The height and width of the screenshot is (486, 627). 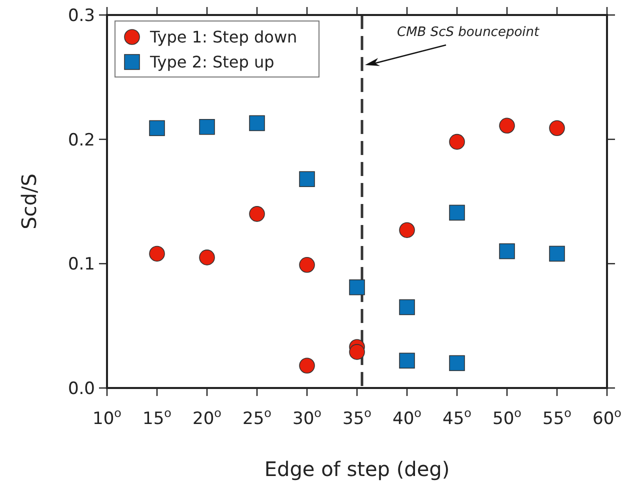 I want to click on x-axis-title: Edge of step (deg), so click(x=357, y=469).